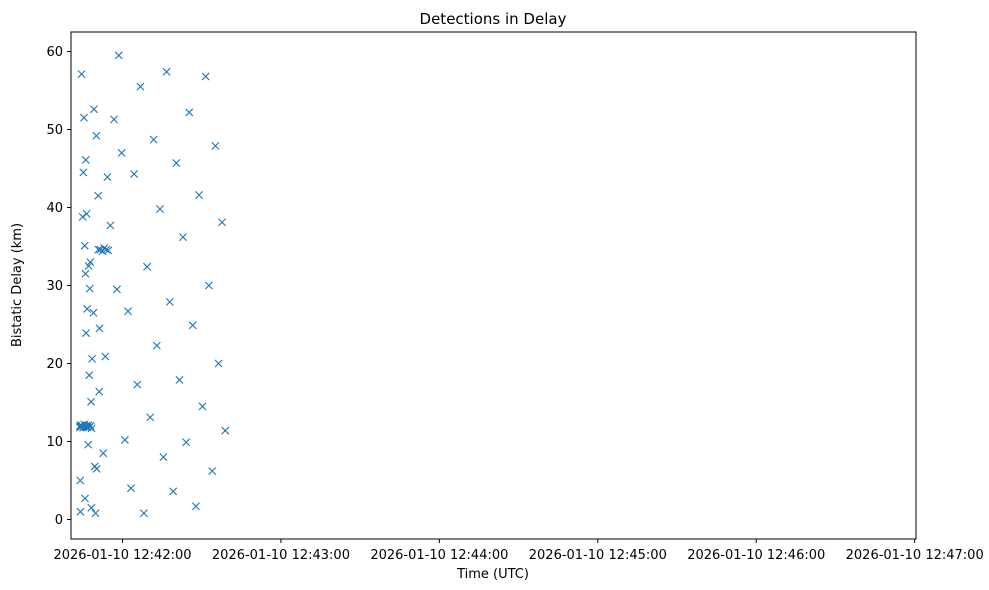  What do you see at coordinates (54, 364) in the screenshot?
I see `y-tick-label: 20` at bounding box center [54, 364].